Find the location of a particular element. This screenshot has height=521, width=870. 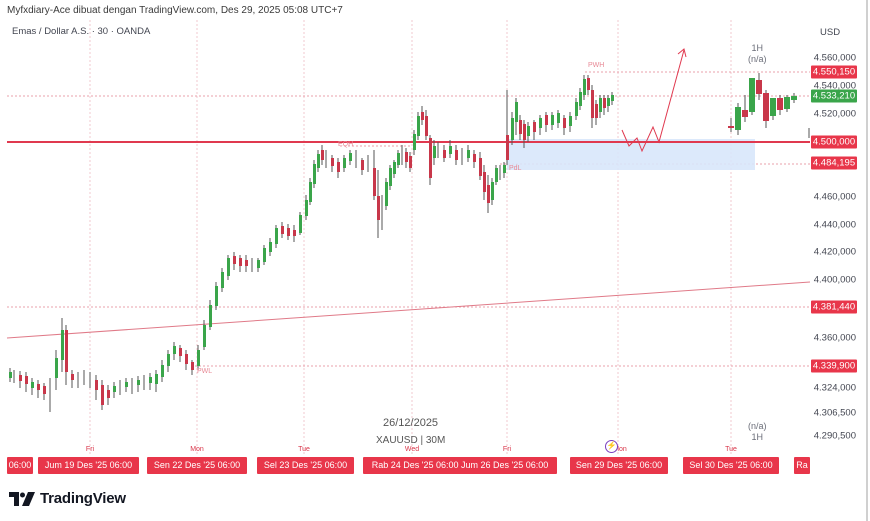

symbol-title: Emas / Dollar A.S. · 30 · OANDA is located at coordinates (81, 31).